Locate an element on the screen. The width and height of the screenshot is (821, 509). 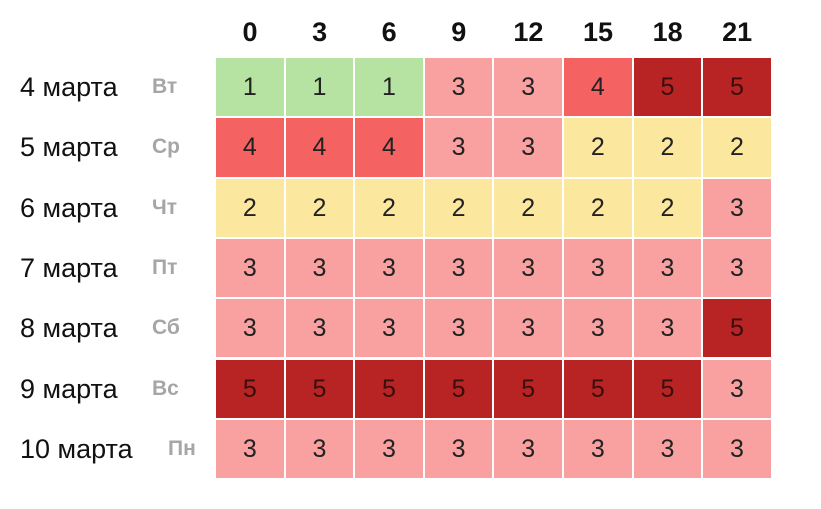
row-date: 8 марта is located at coordinates (69, 328).